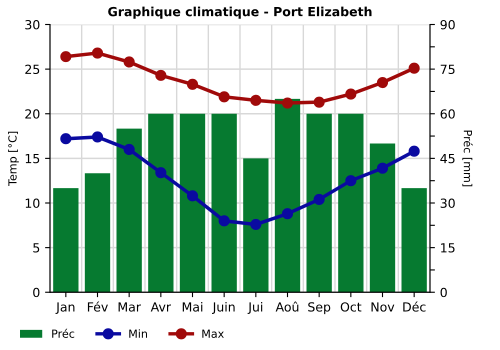 This screenshot has height=350, width=500. What do you see at coordinates (98, 306) in the screenshot?
I see `x-tick-label: Fév` at bounding box center [98, 306].